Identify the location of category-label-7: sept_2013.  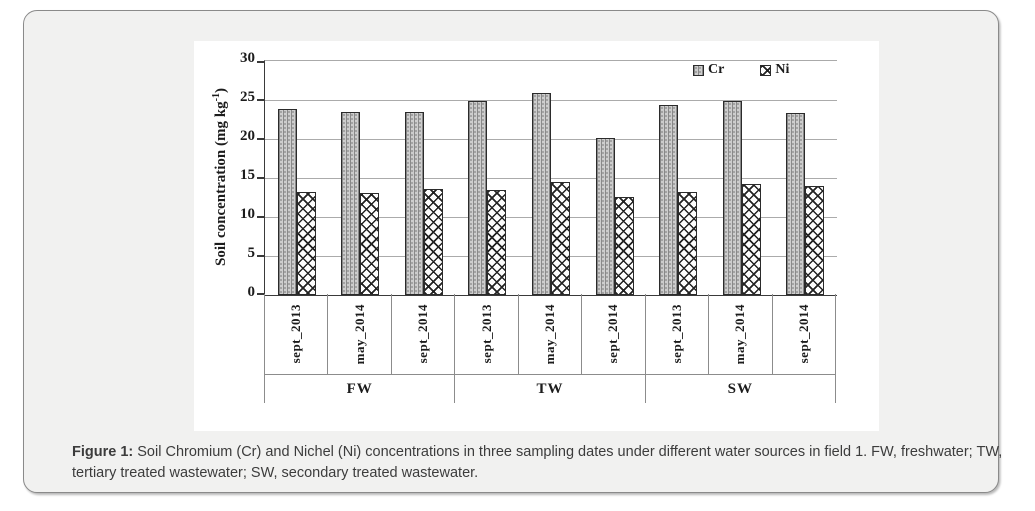
(676, 334).